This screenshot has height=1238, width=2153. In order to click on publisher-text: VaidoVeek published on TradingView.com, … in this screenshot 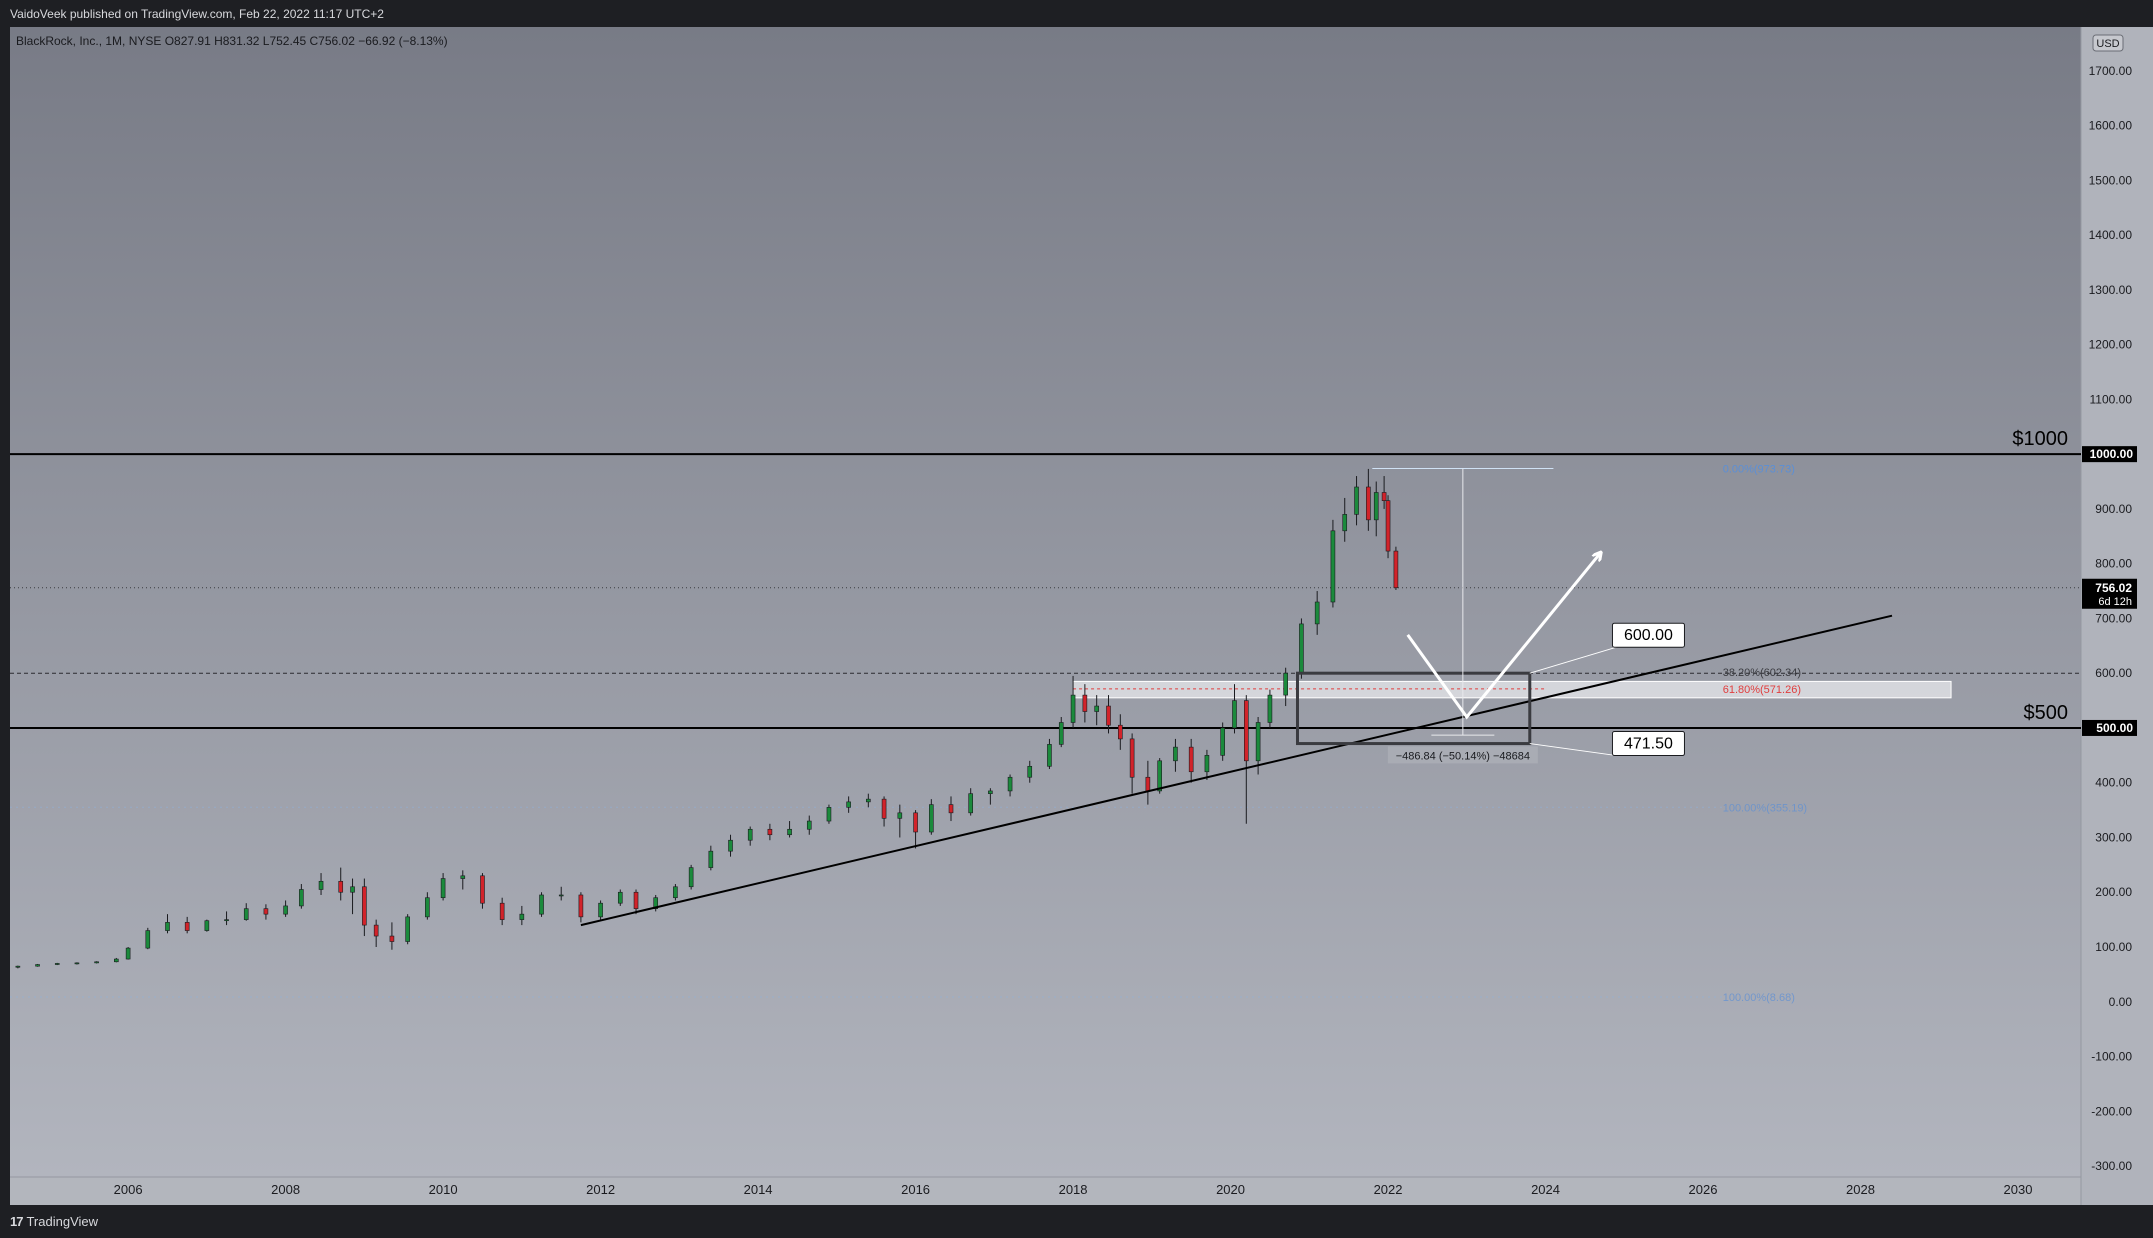, I will do `click(197, 14)`.